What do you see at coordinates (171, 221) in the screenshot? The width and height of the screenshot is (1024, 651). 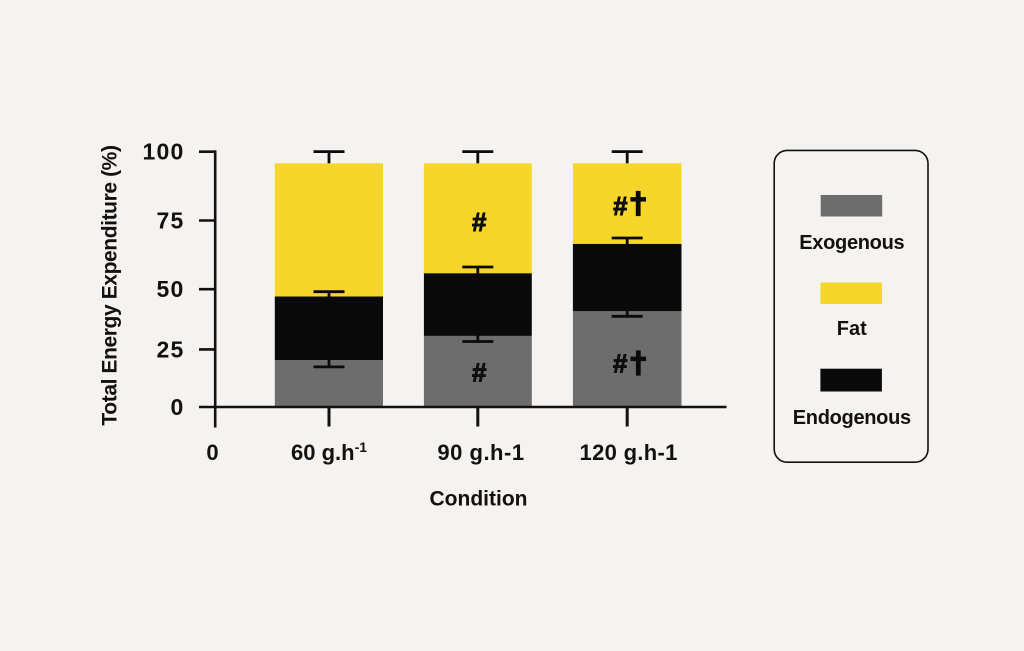 I see `svg-text: 75` at bounding box center [171, 221].